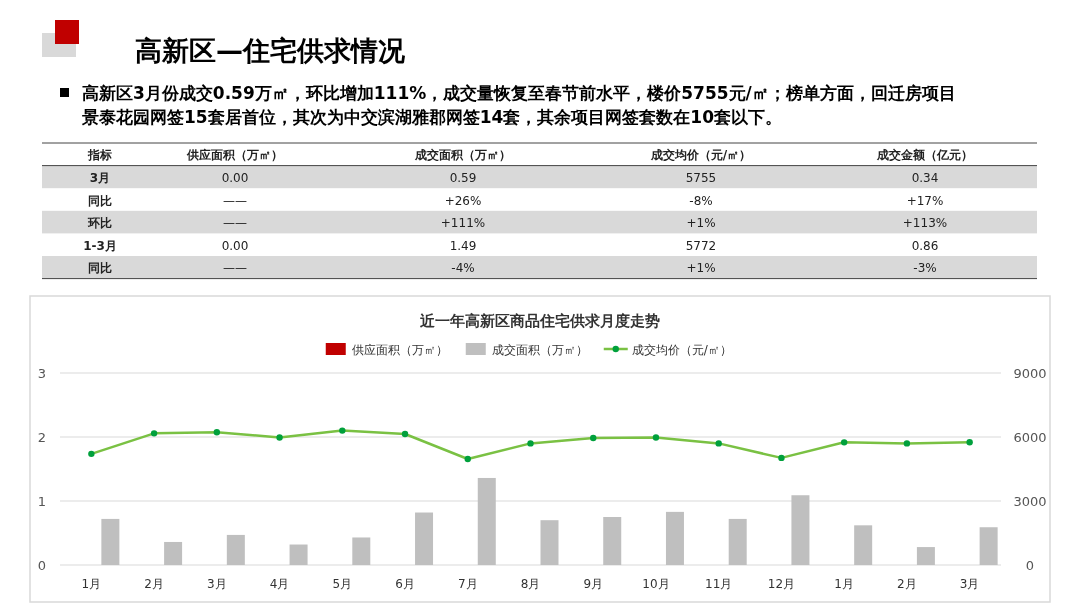 This screenshot has width=1080, height=608. Describe the element at coordinates (234, 155) in the screenshot. I see `text: 供应面积（万㎡）` at that location.